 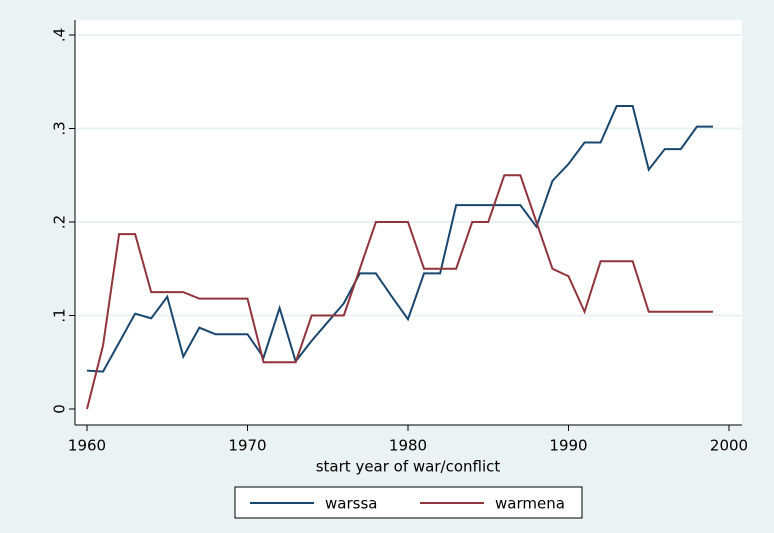 I want to click on x-axis-label: start year of war/conflict, so click(x=408, y=467).